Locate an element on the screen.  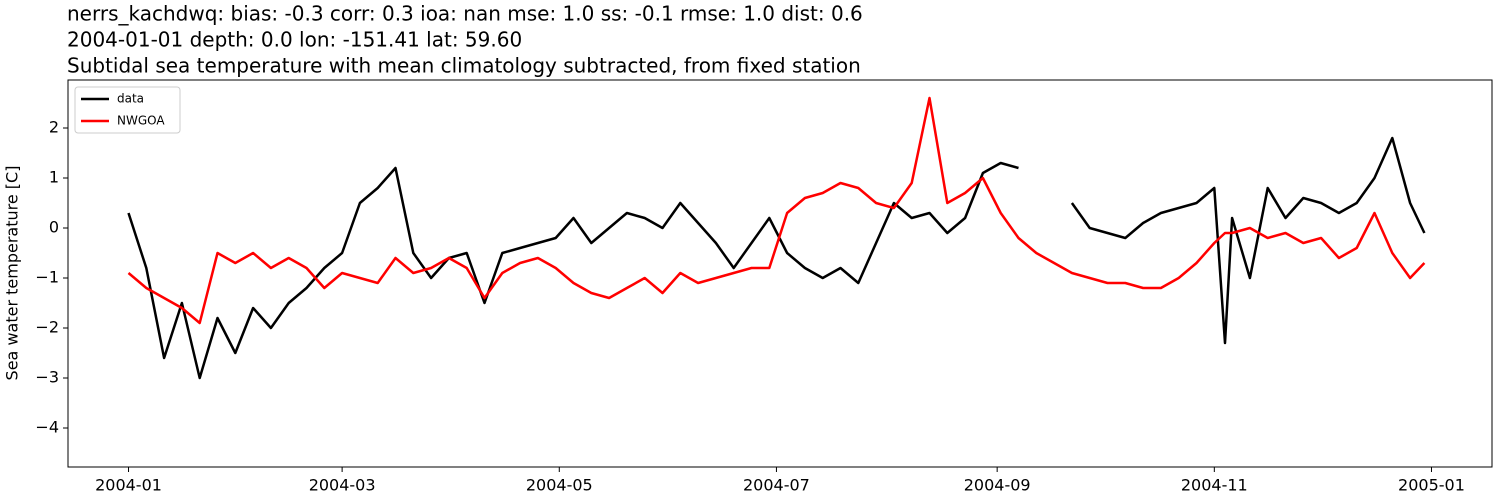
x-tick-label: 2004-11 is located at coordinates (1214, 485).